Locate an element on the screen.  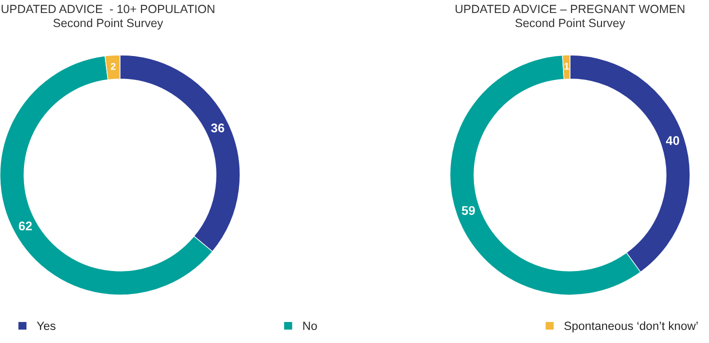
data-label: 40 is located at coordinates (673, 140).